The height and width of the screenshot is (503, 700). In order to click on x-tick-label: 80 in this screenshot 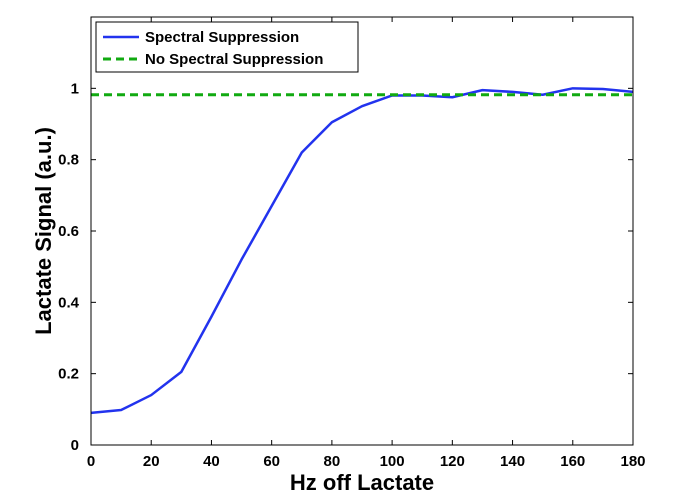, I will do `click(332, 461)`.